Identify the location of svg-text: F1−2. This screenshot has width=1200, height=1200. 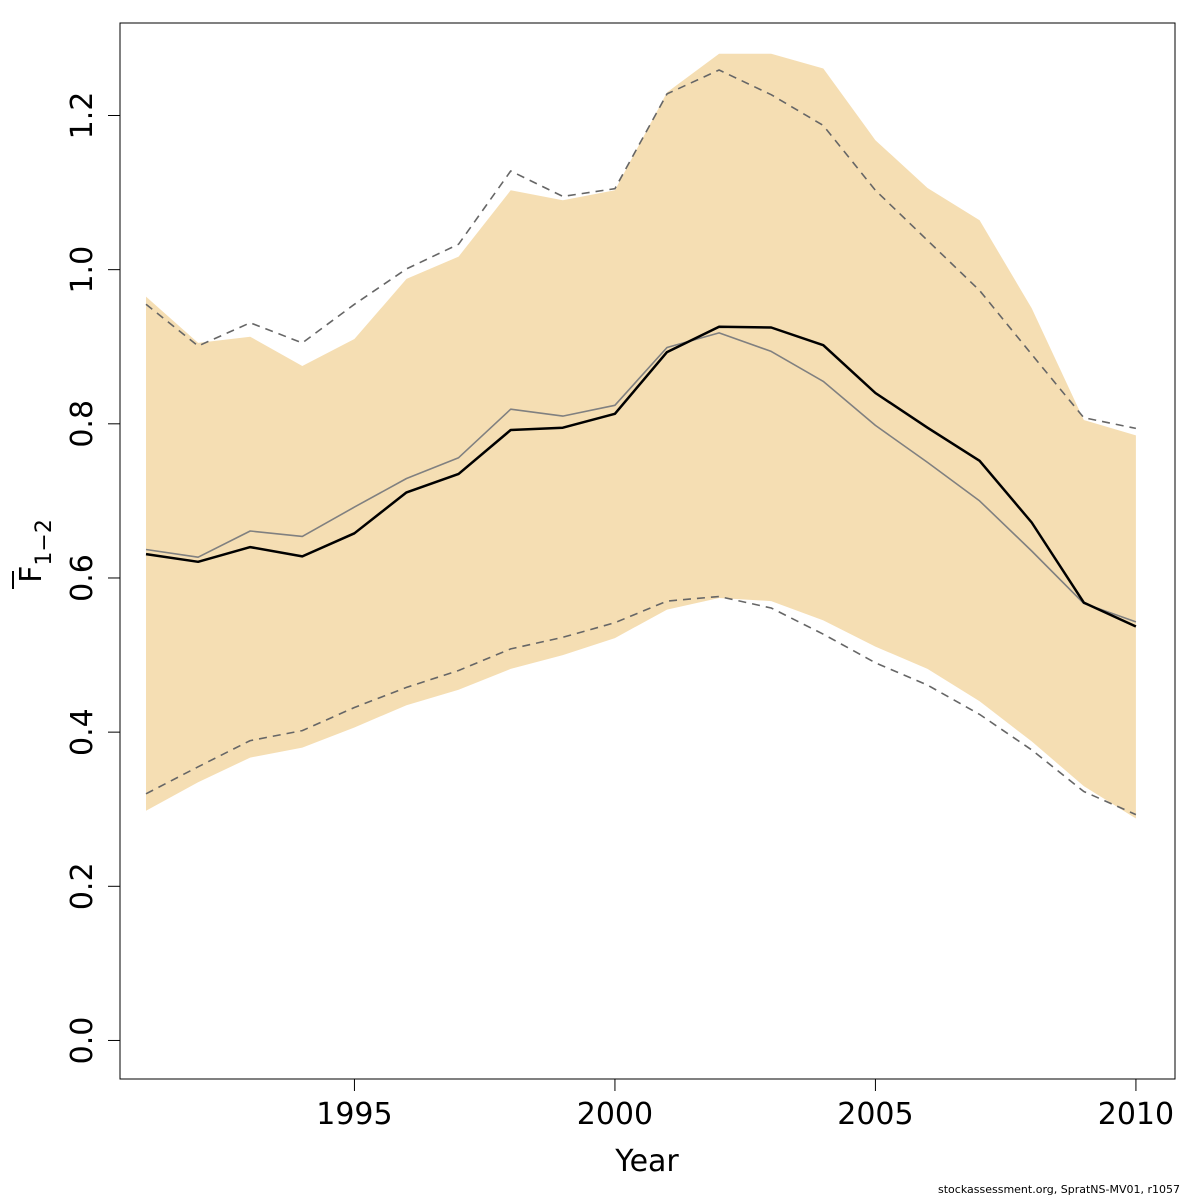
(35, 551).